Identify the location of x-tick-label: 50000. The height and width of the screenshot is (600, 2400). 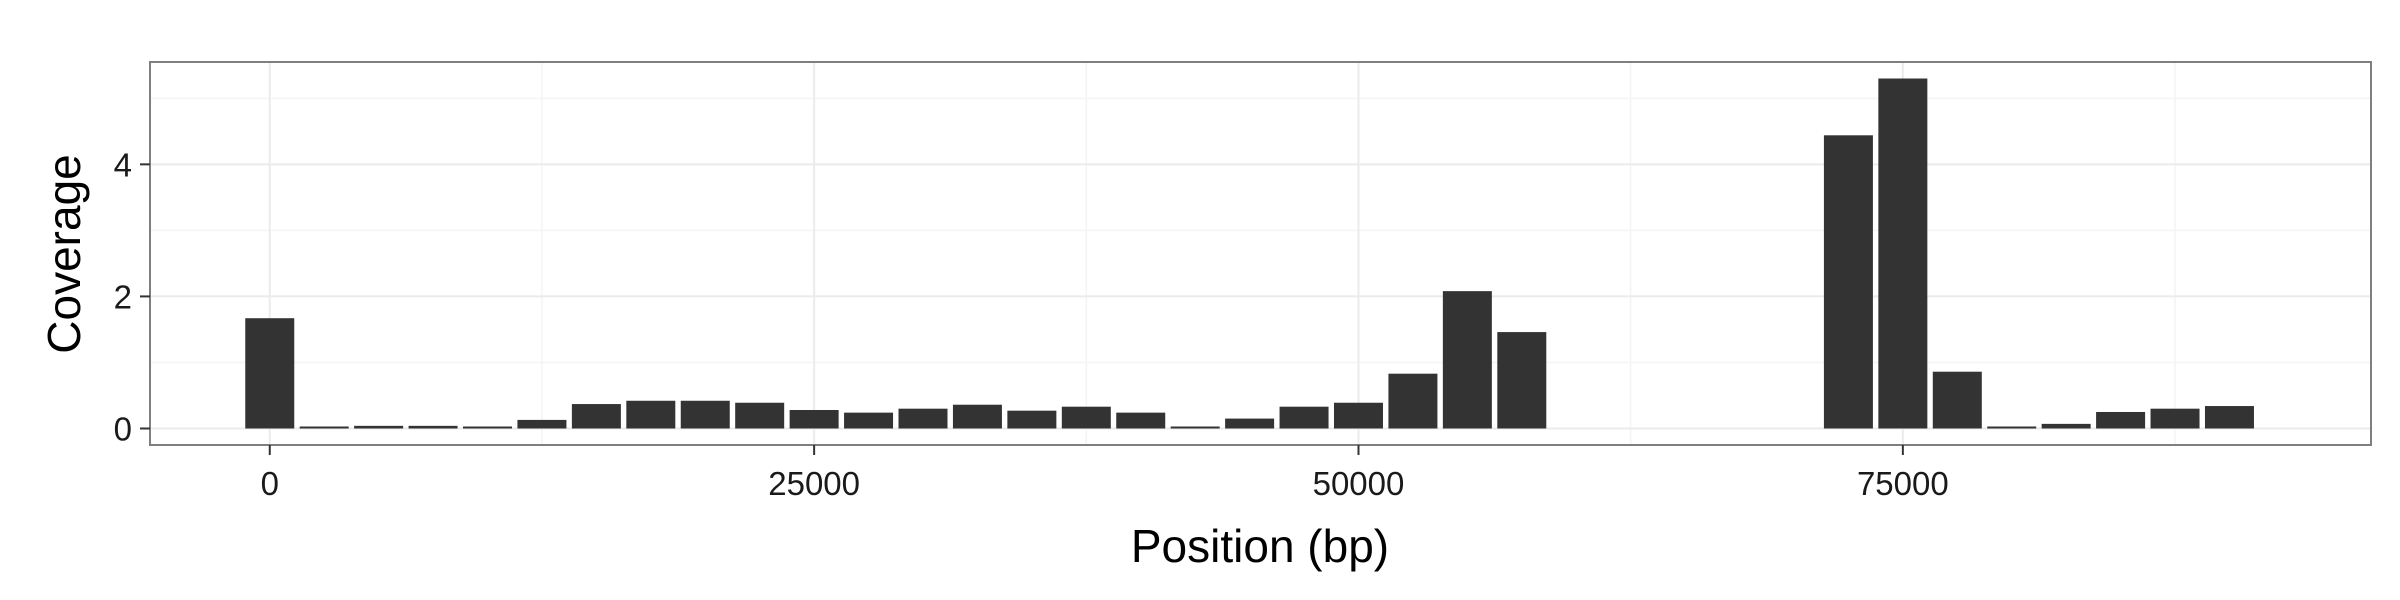
(1359, 483).